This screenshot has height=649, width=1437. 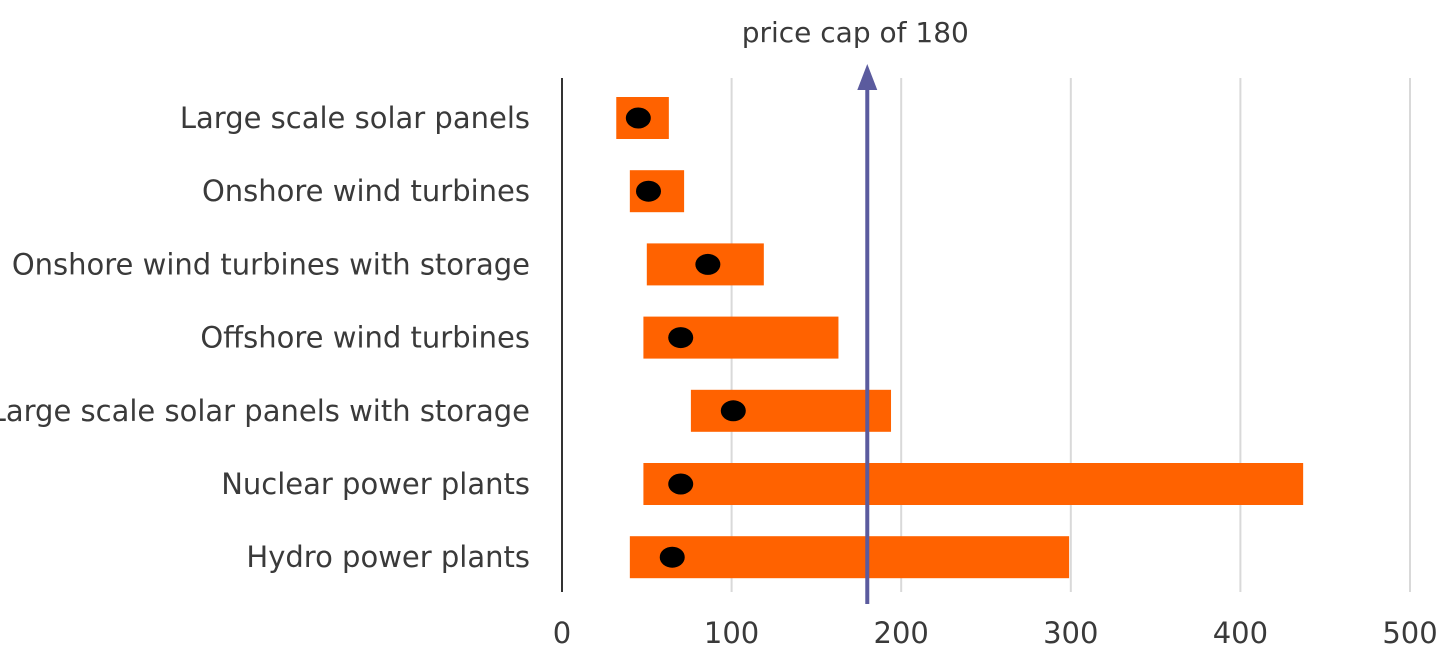 What do you see at coordinates (355, 118) in the screenshot?
I see `category-label: Large scale solar panels` at bounding box center [355, 118].